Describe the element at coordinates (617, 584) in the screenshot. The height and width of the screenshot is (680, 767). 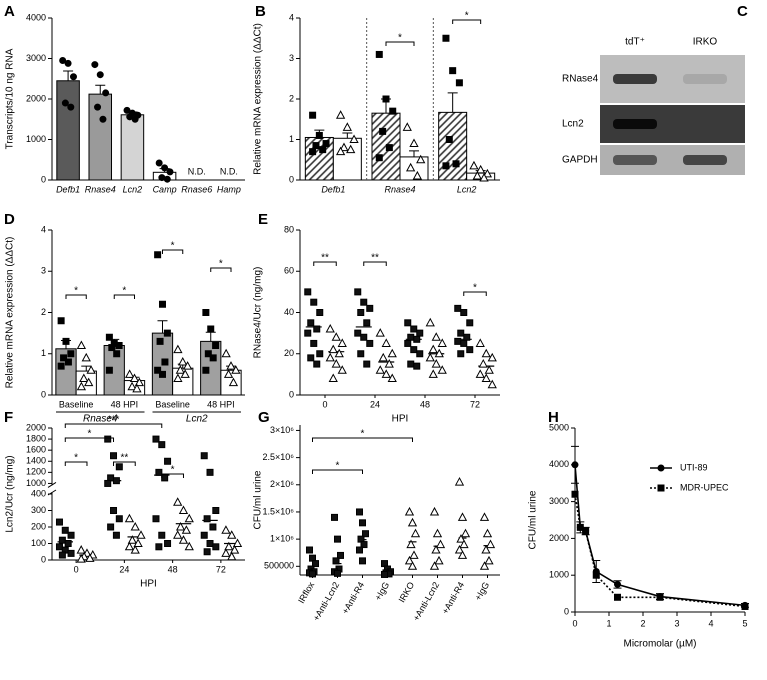
I see `line-marker` at that location.